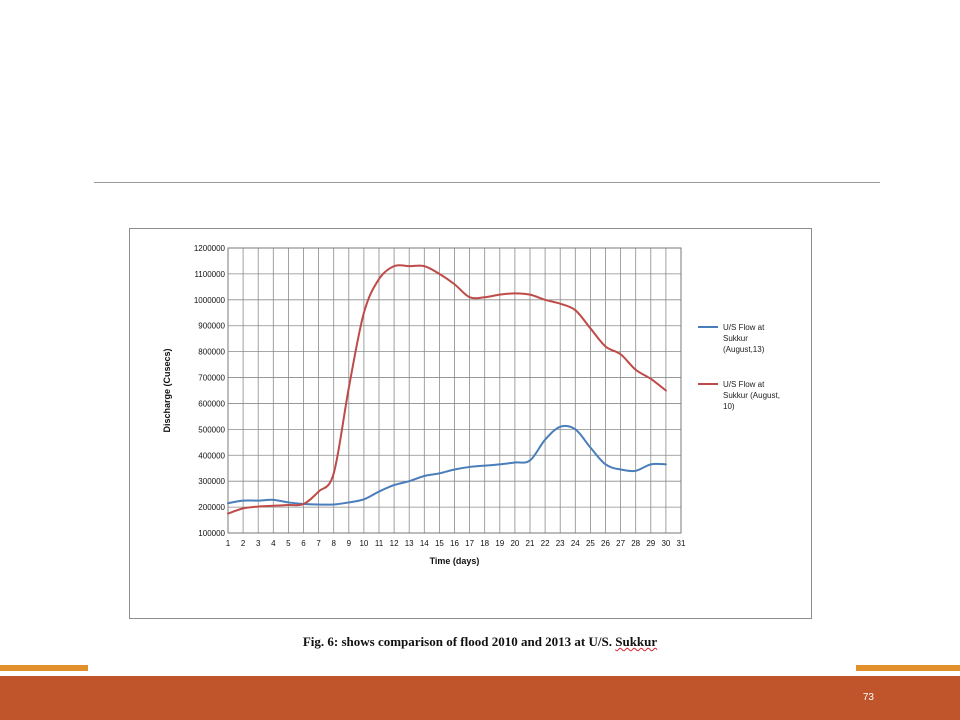 Image resolution: width=960 pixels, height=720 pixels. What do you see at coordinates (243, 543) in the screenshot?
I see `x-tick-label: 2` at bounding box center [243, 543].